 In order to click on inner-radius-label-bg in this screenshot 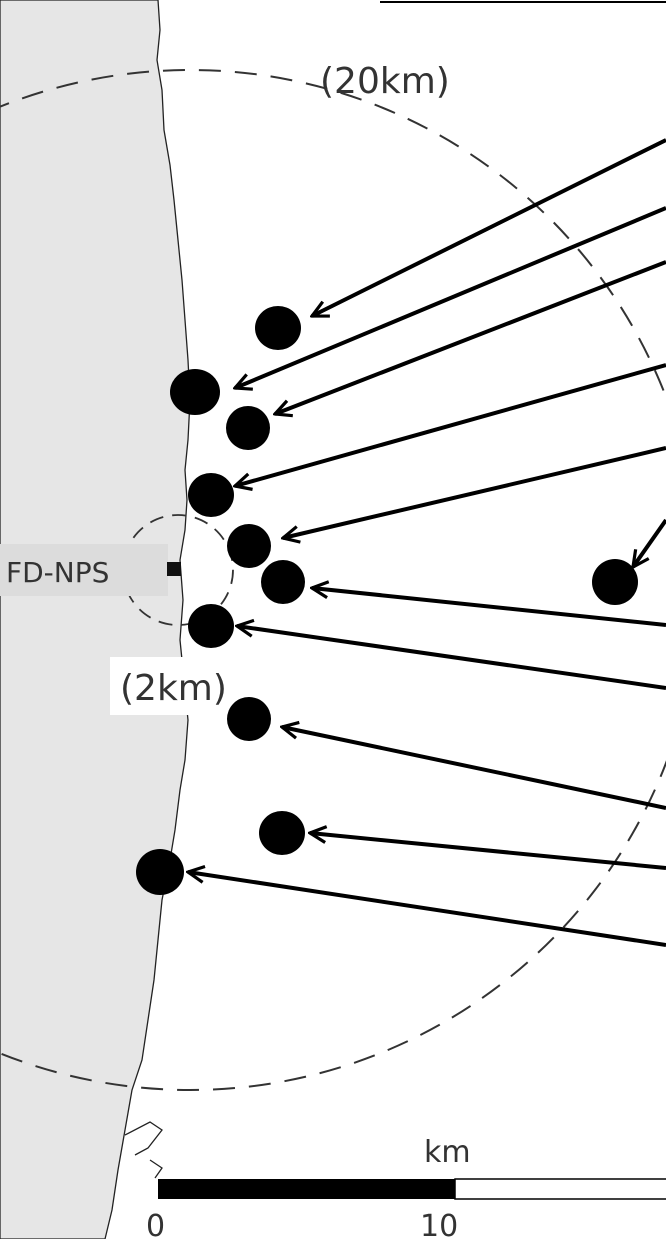, I will do `click(178, 686)`.